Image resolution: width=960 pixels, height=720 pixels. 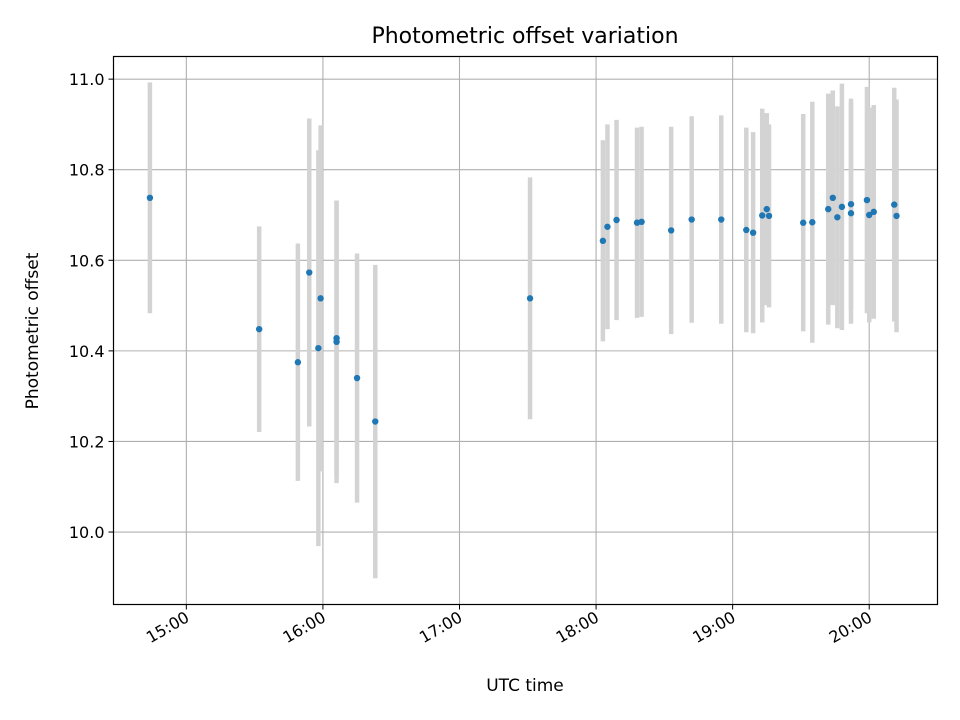 What do you see at coordinates (525, 686) in the screenshot?
I see `x-axis-label: UTC time` at bounding box center [525, 686].